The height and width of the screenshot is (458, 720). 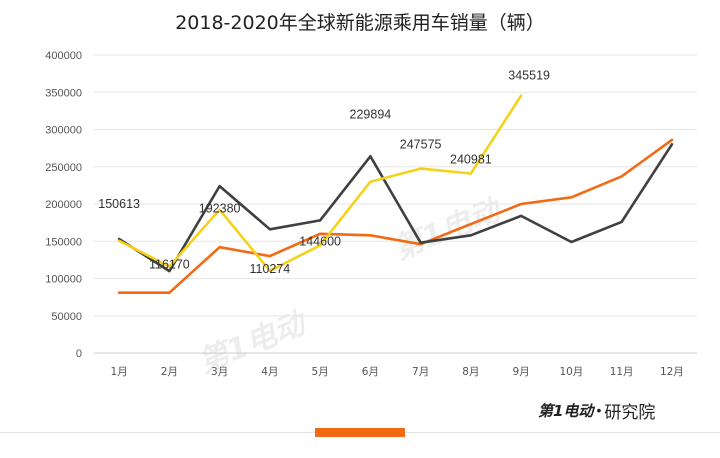 I want to click on x-tick-label: 11月, so click(x=622, y=372).